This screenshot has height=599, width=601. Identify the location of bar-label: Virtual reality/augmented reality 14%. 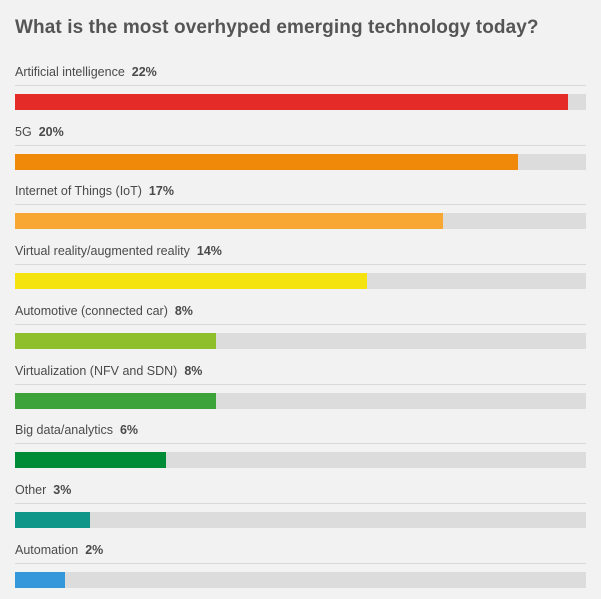
(118, 251).